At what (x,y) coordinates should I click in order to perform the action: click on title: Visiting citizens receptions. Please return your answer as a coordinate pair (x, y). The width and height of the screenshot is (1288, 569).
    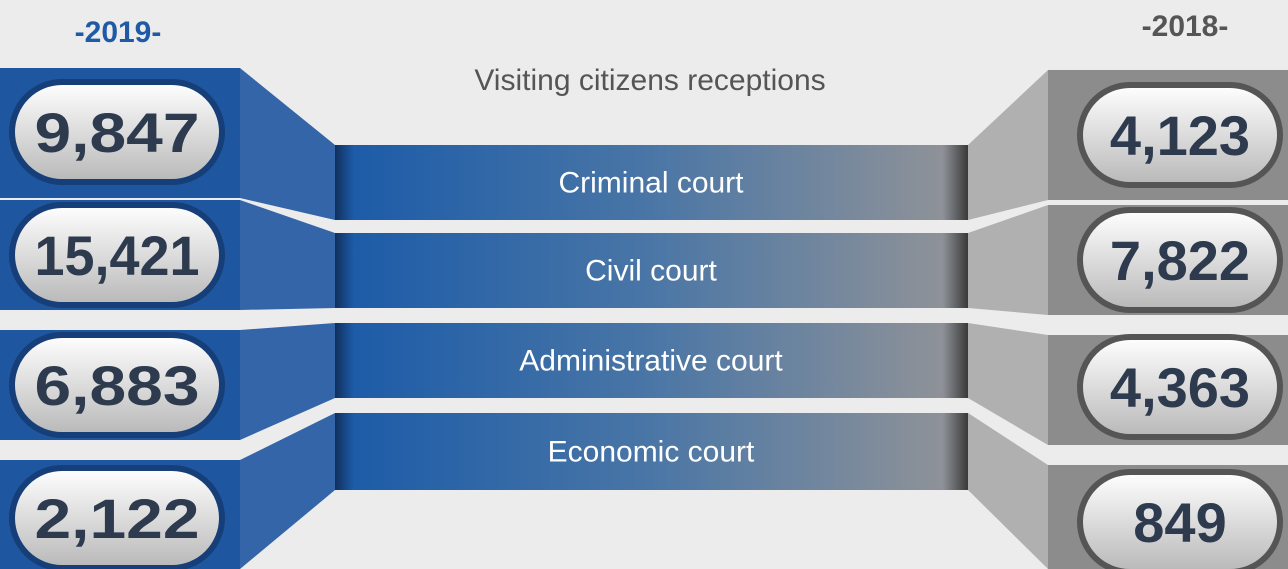
    Looking at the image, I should click on (649, 80).